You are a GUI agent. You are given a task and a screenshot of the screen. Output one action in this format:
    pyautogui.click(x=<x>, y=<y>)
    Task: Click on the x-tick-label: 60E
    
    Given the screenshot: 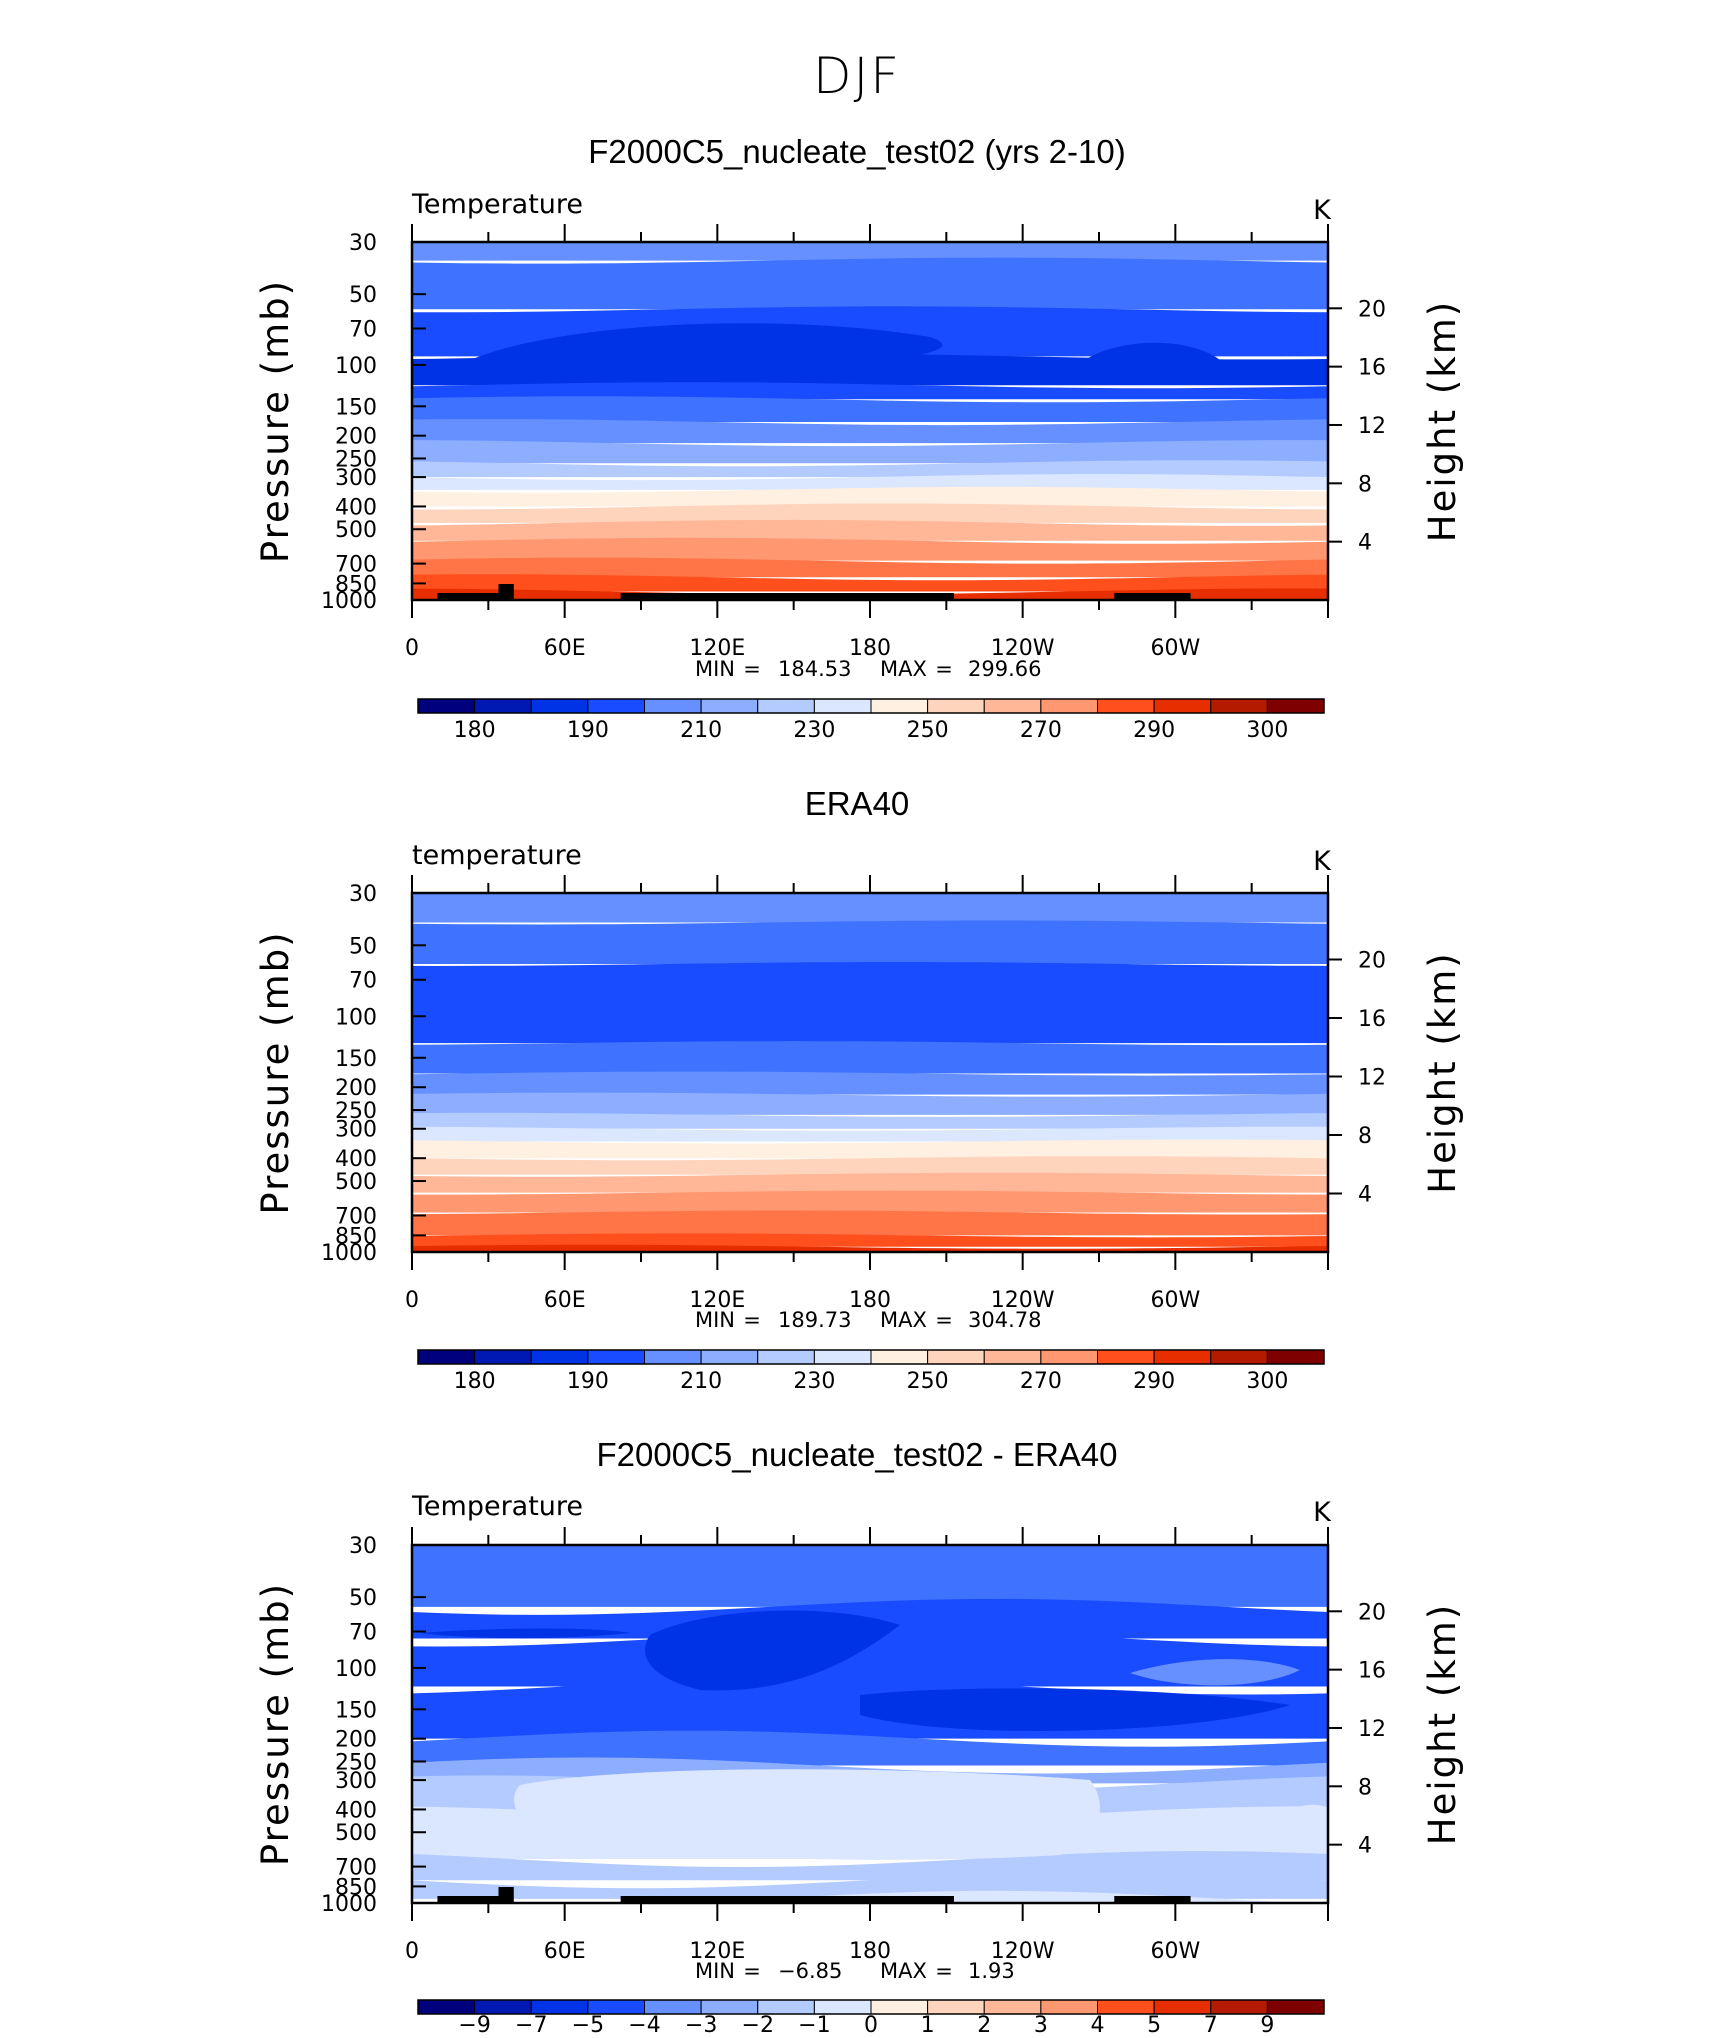 What is the action you would take?
    pyautogui.click(x=565, y=648)
    